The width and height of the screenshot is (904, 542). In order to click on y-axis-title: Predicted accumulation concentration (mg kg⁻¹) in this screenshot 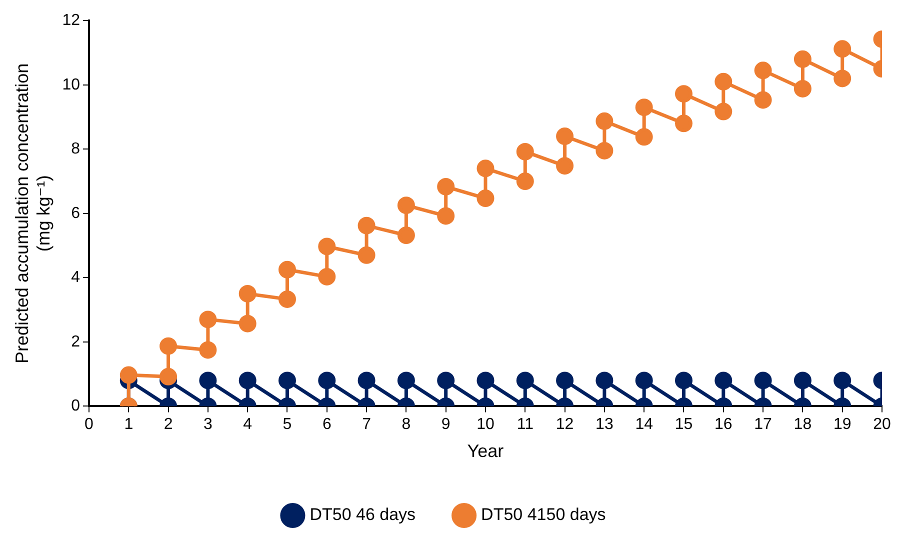, I will do `click(33, 213)`.